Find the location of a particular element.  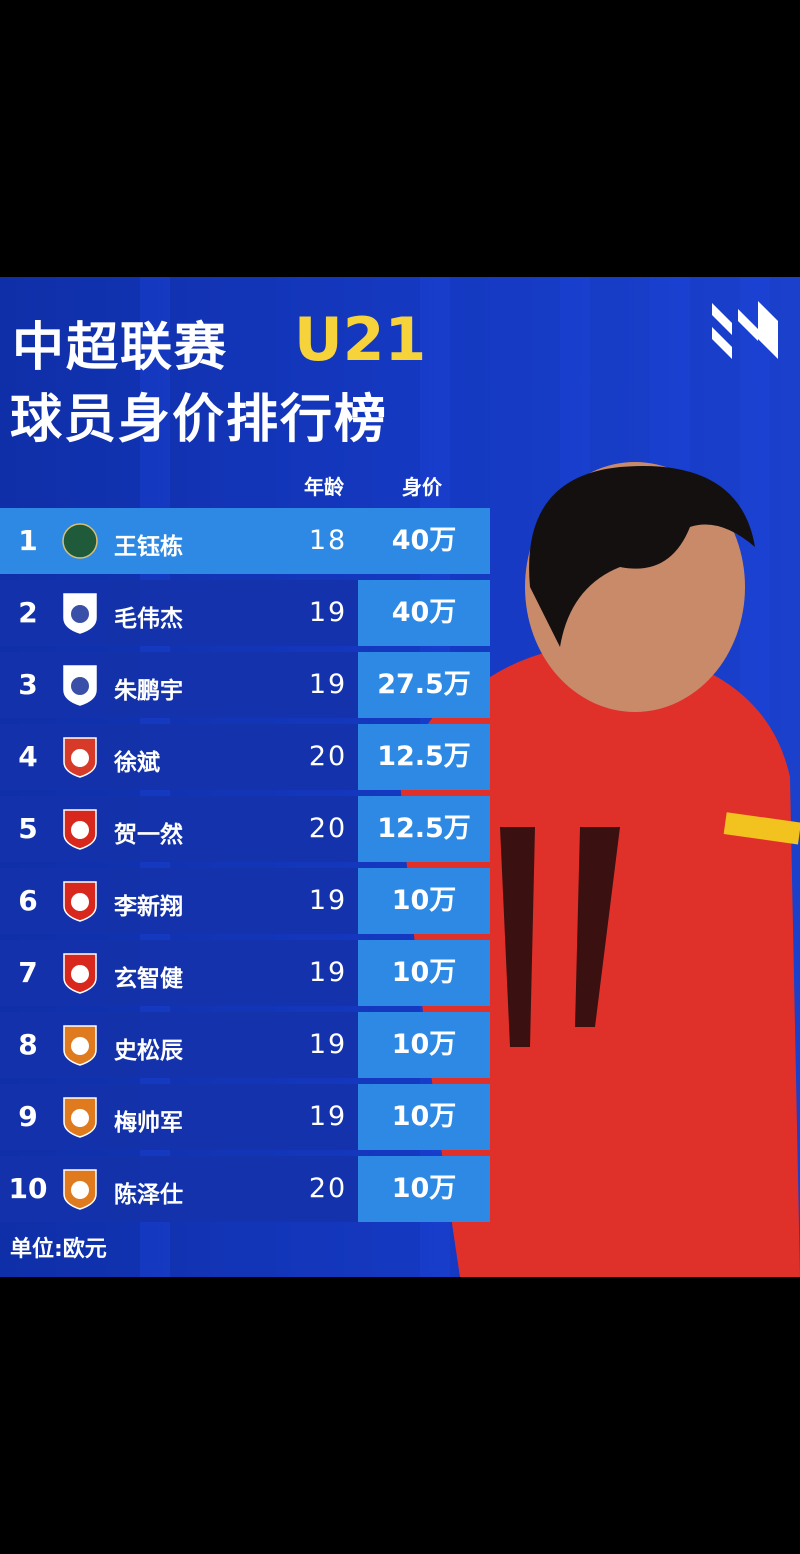

rank: 5 is located at coordinates (28, 828).